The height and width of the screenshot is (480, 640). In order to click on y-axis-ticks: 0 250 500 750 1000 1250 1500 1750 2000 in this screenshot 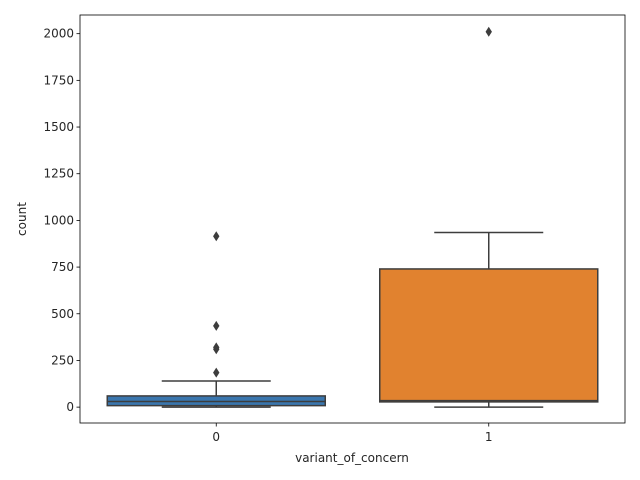, I will do `click(61, 220)`.